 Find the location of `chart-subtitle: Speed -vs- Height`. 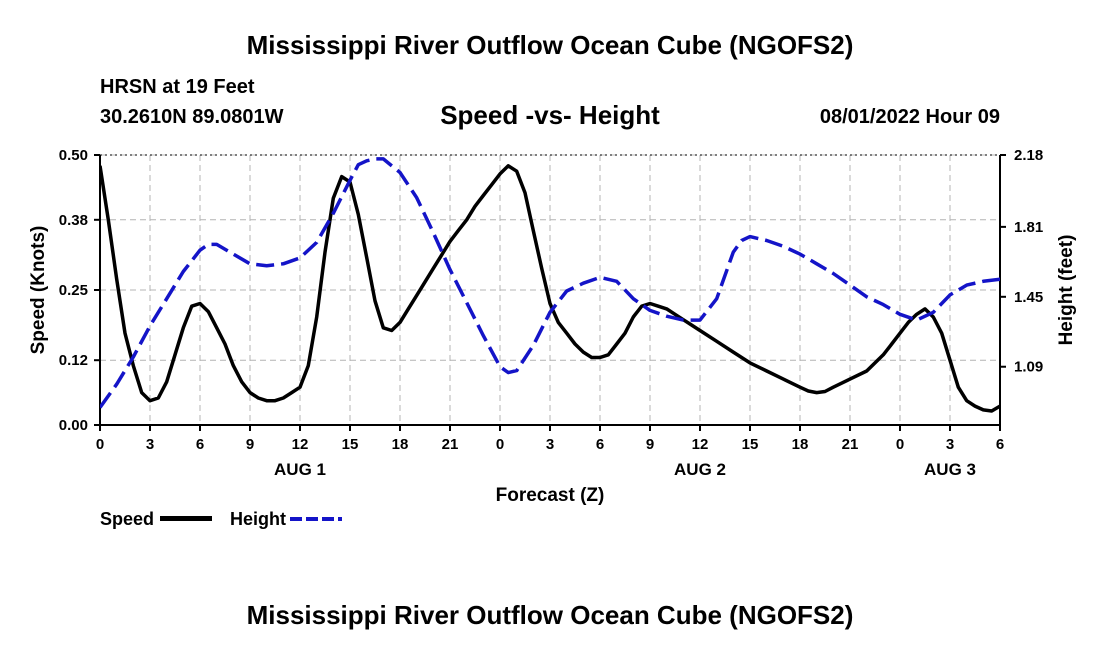

chart-subtitle: Speed -vs- Height is located at coordinates (550, 115).